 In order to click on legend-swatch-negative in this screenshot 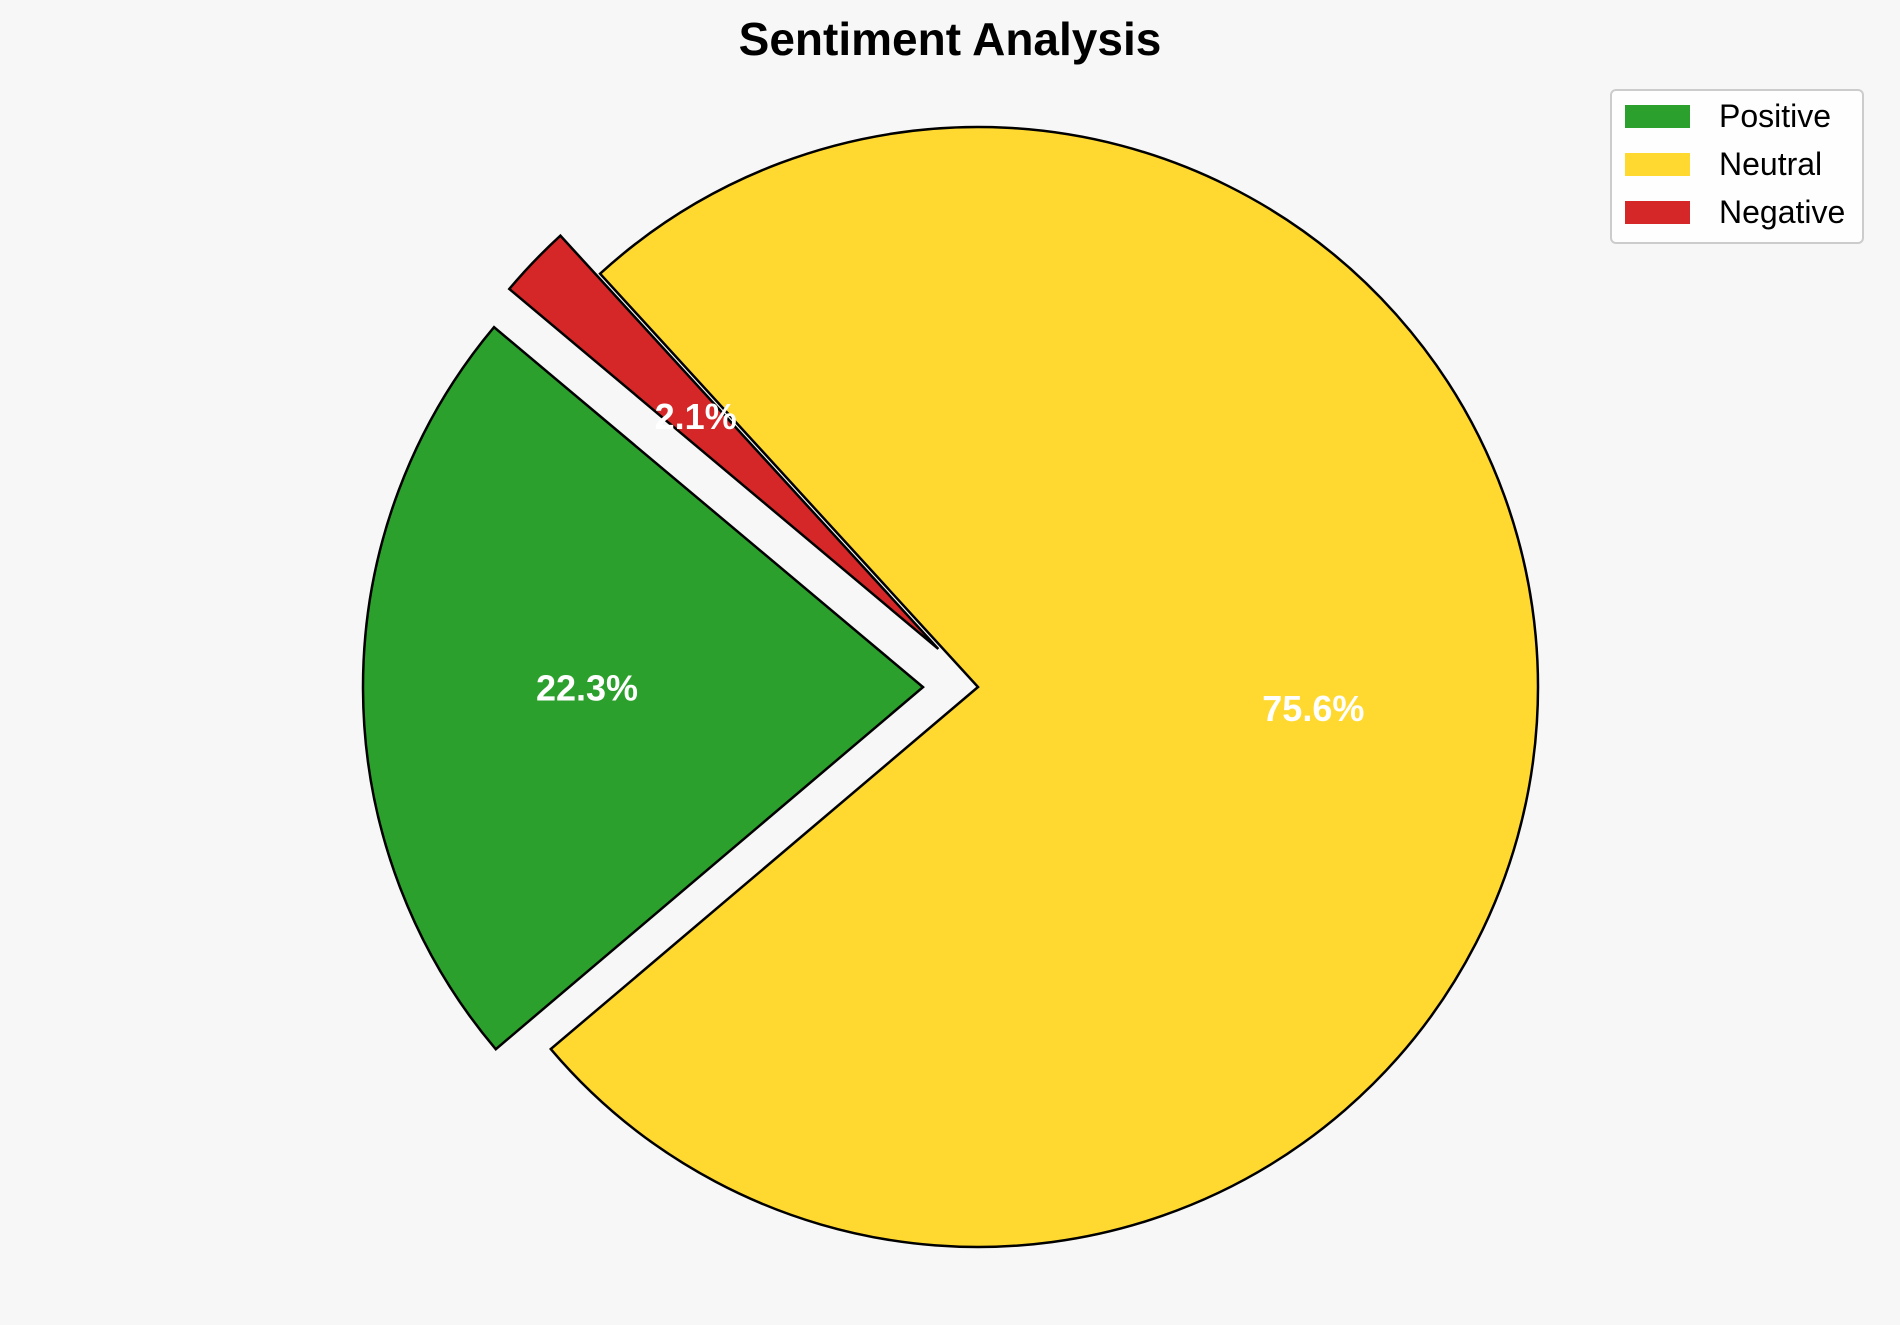, I will do `click(1657, 212)`.